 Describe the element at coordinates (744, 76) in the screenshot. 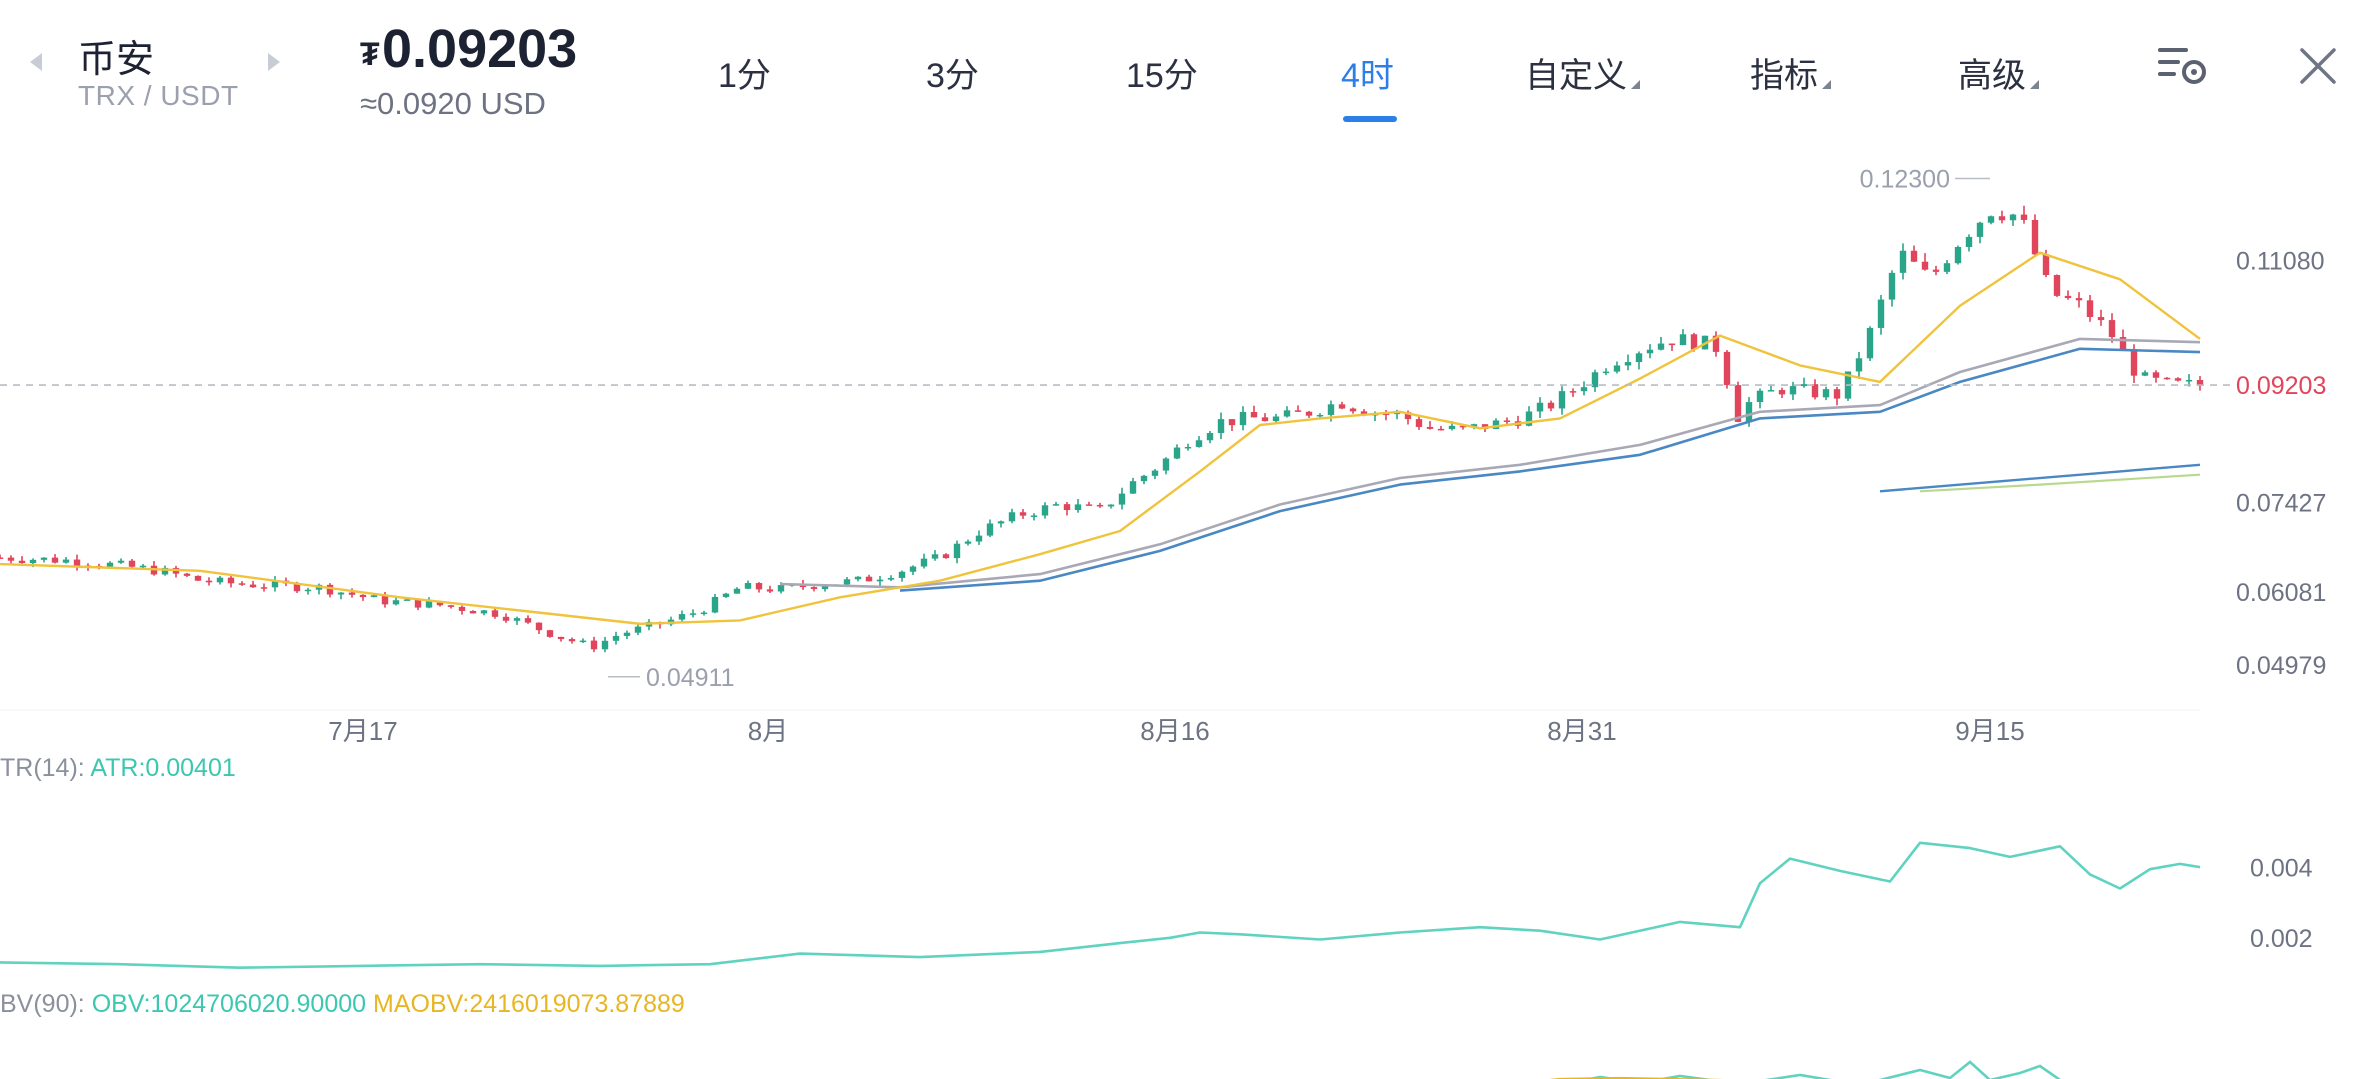

I see `tab-1m: 1分` at that location.